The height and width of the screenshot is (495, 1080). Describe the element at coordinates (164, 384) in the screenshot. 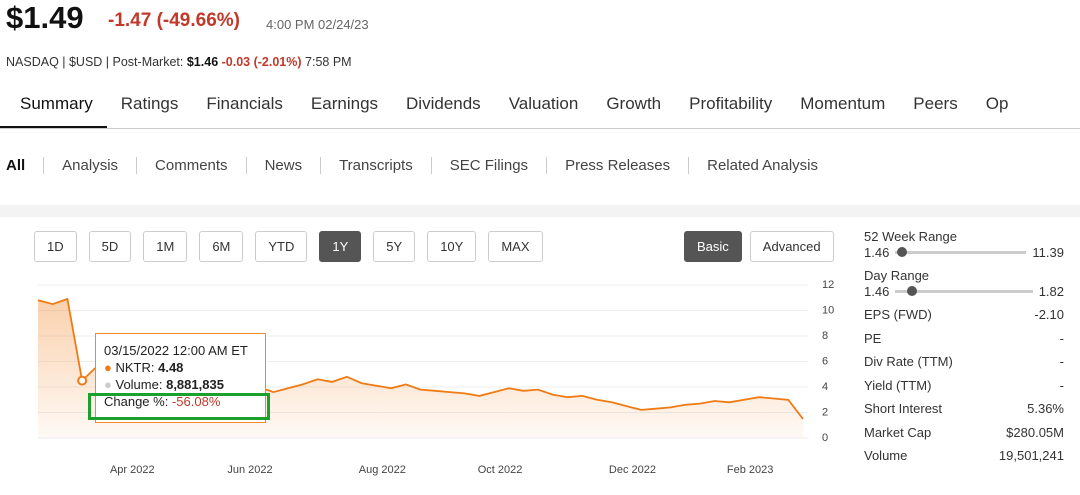

I see `tooltip-volume: ● Volume: 8,881,835` at that location.